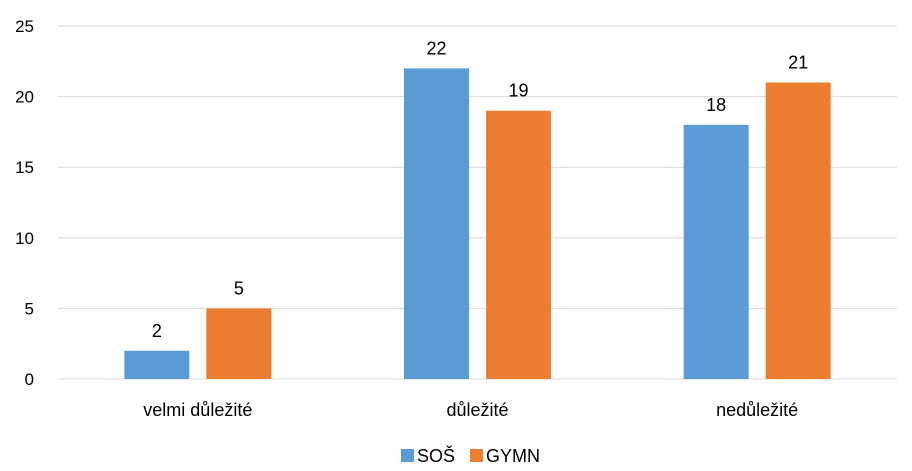 This screenshot has width=912, height=471. I want to click on y-tick-label: 15, so click(24, 167).